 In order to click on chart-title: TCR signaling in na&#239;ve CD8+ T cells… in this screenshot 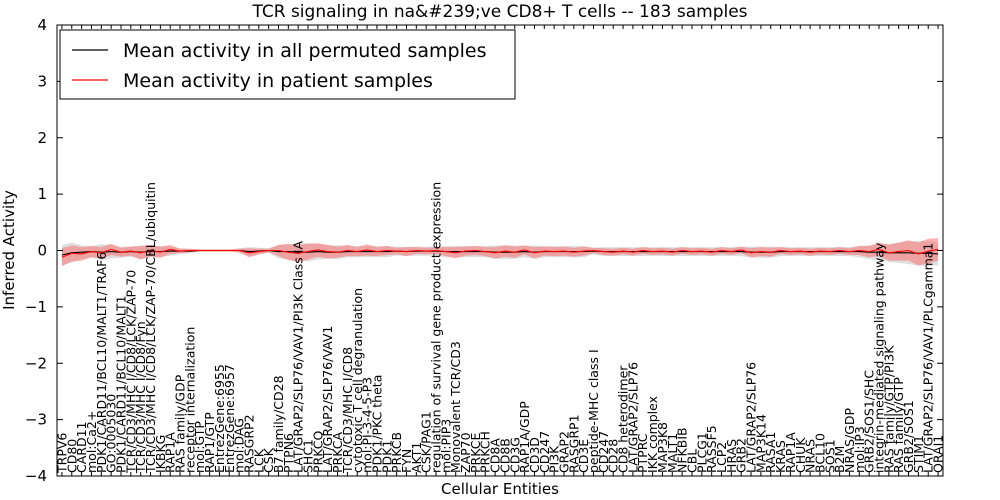, I will do `click(499, 12)`.